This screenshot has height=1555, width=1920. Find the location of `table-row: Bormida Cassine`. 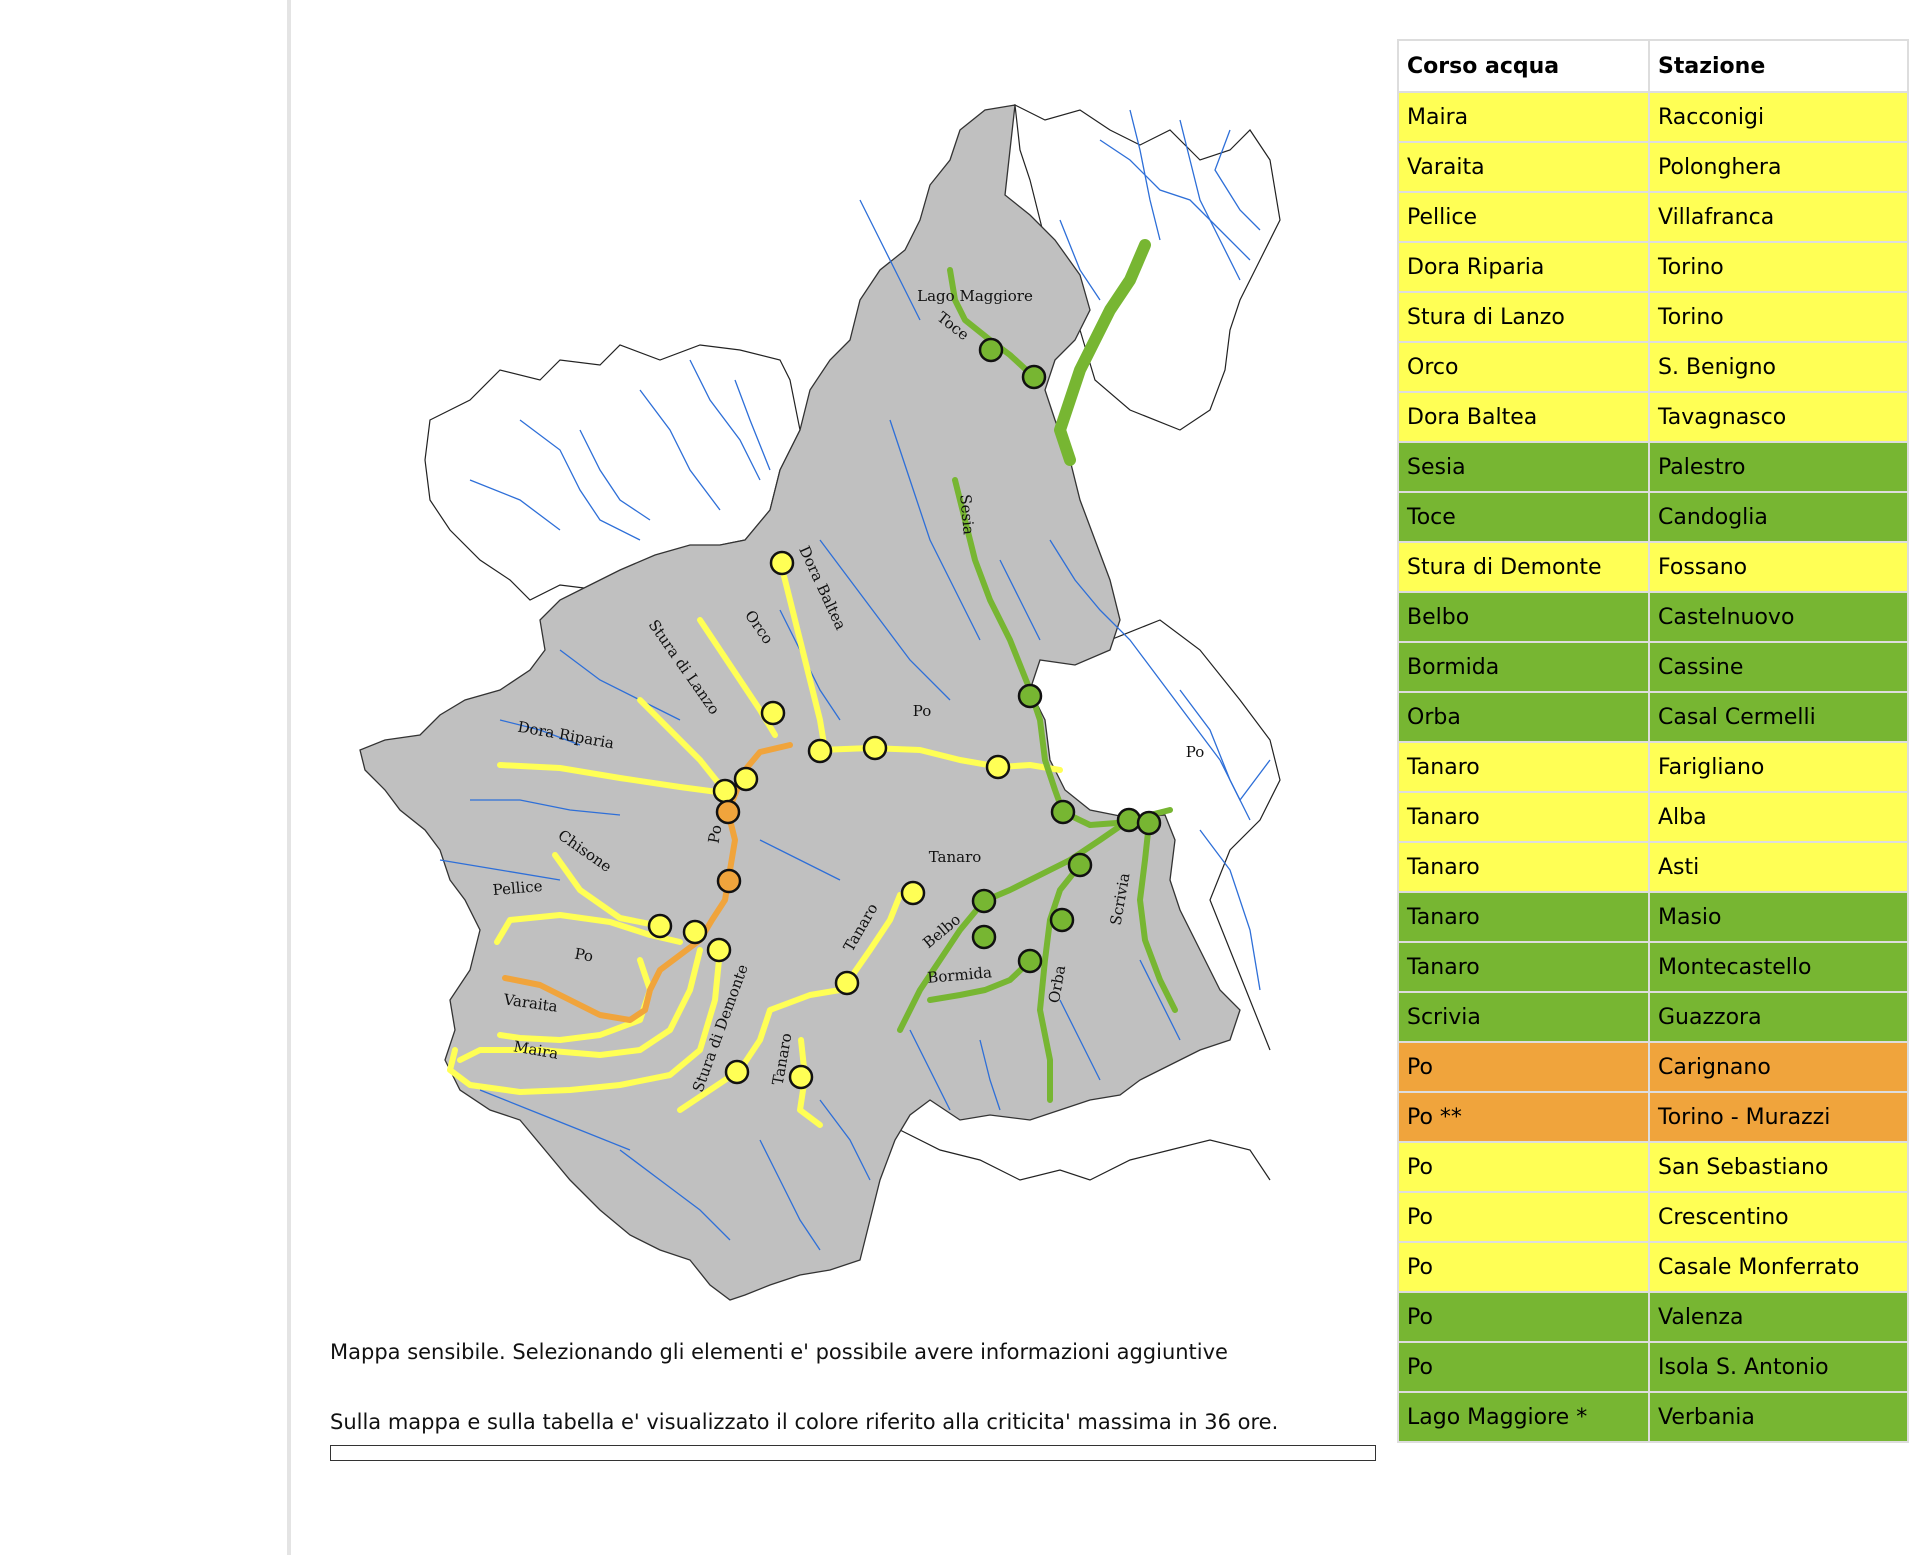

table-row: Bormida Cassine is located at coordinates (1653, 667).